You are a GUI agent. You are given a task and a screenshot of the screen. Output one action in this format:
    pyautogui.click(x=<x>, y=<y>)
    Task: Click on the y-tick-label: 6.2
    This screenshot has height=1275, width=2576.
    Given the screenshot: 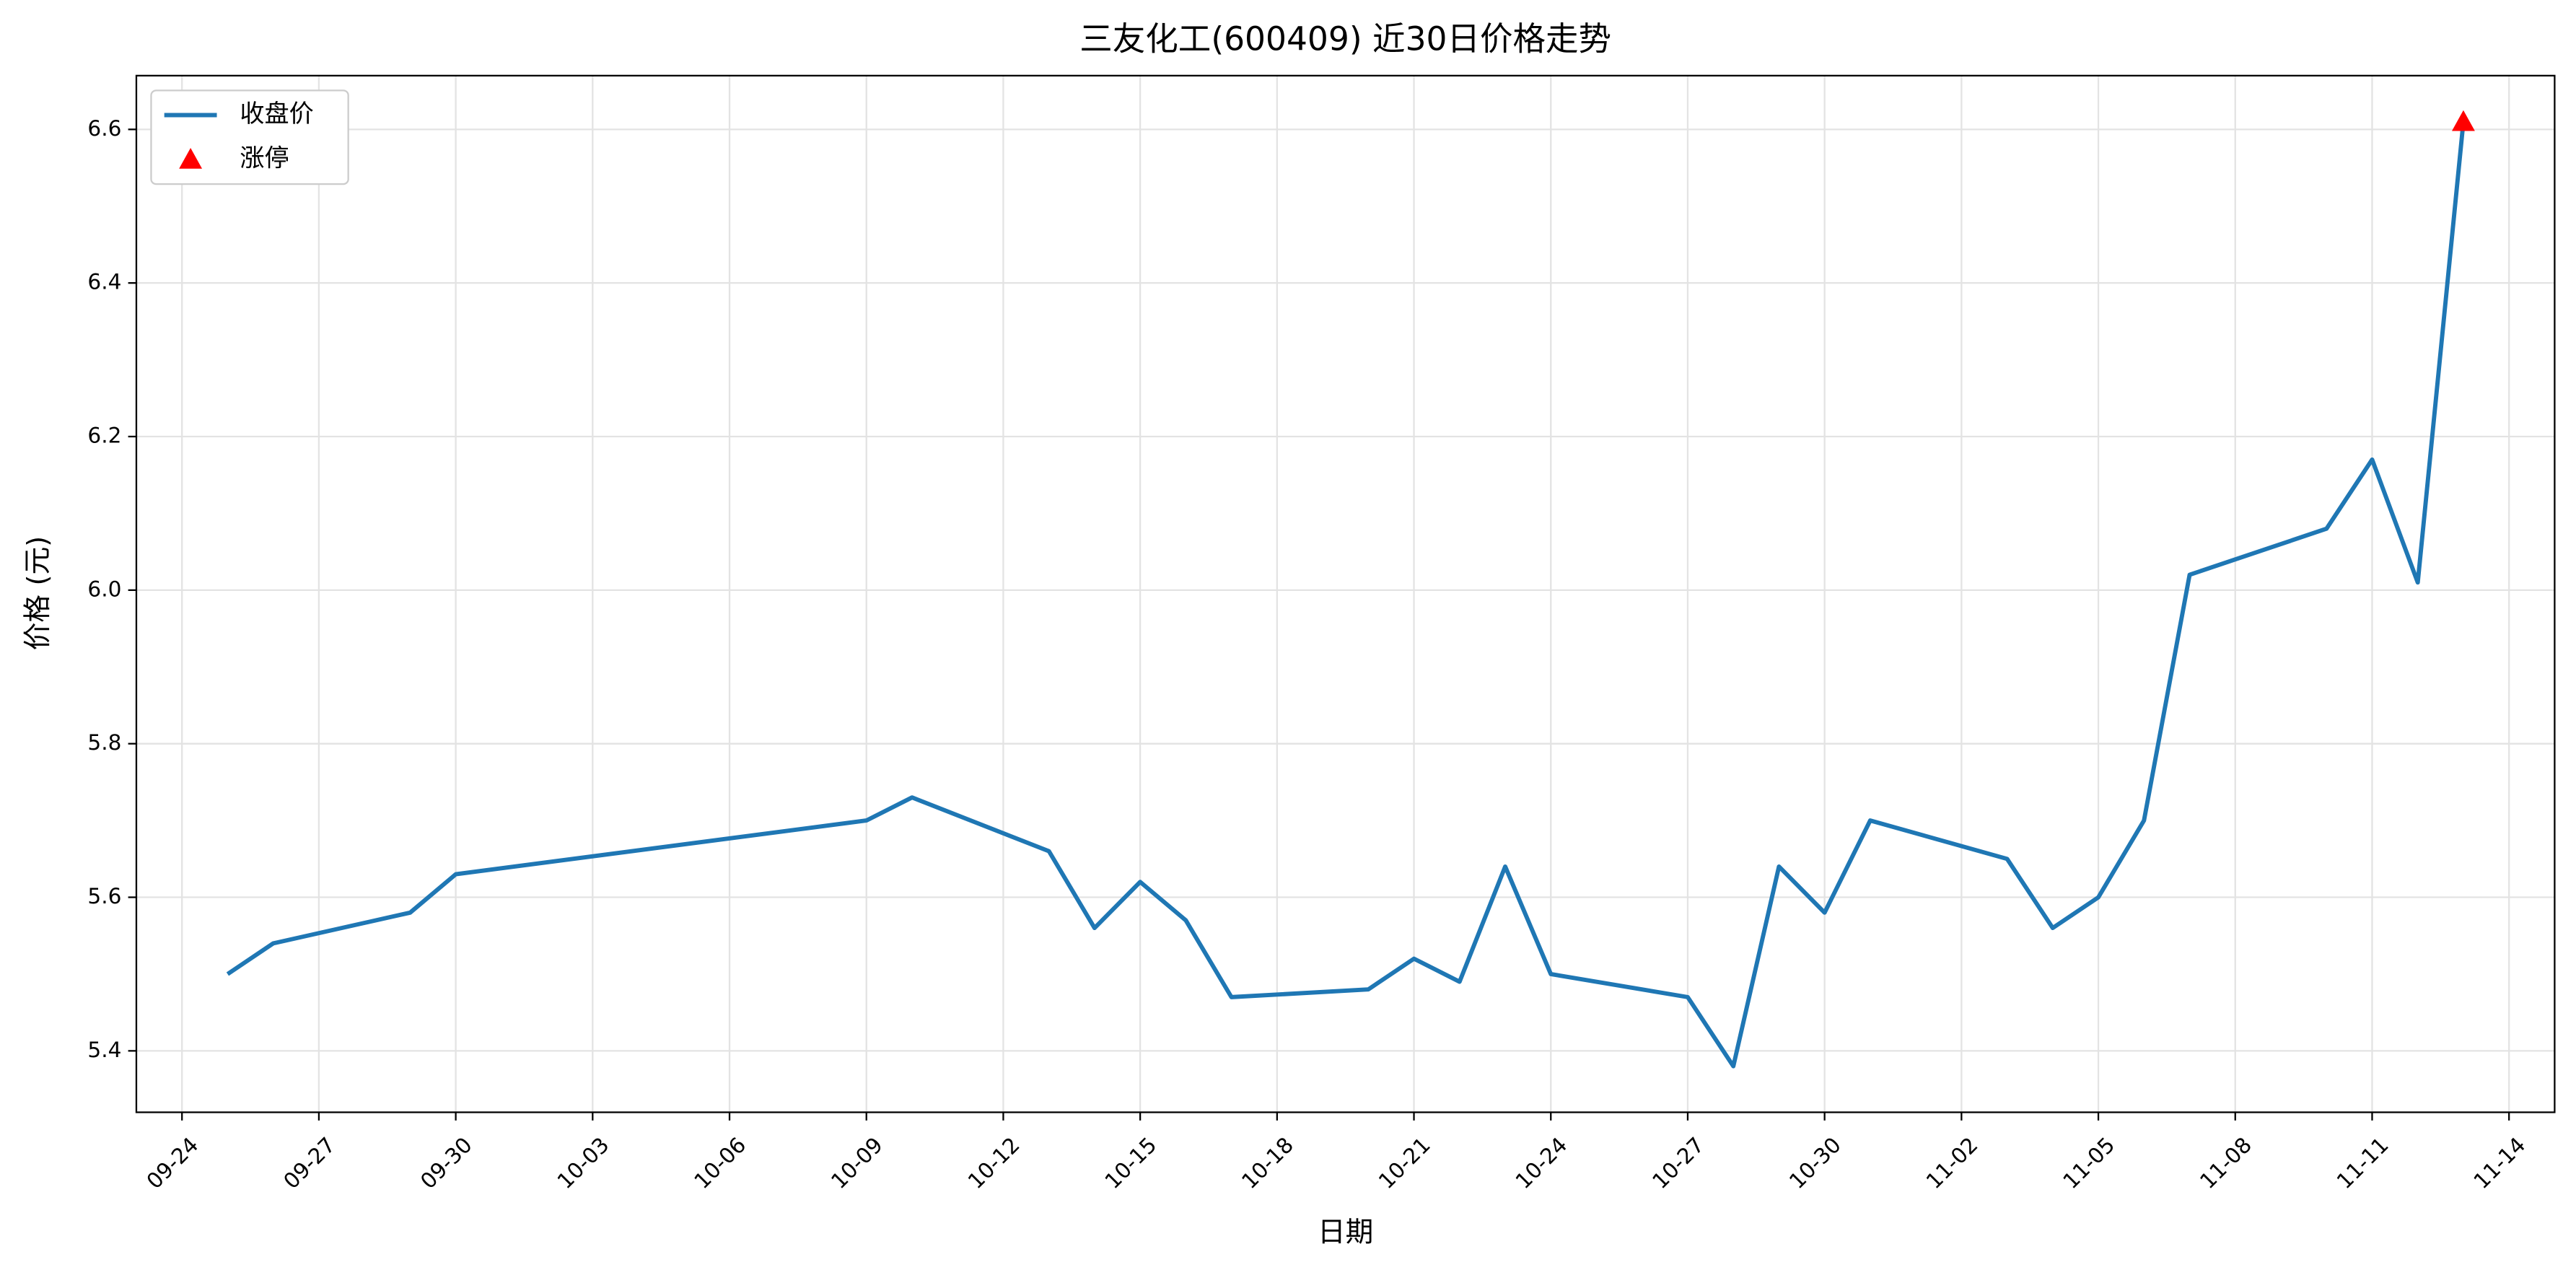 What is the action you would take?
    pyautogui.click(x=104, y=436)
    